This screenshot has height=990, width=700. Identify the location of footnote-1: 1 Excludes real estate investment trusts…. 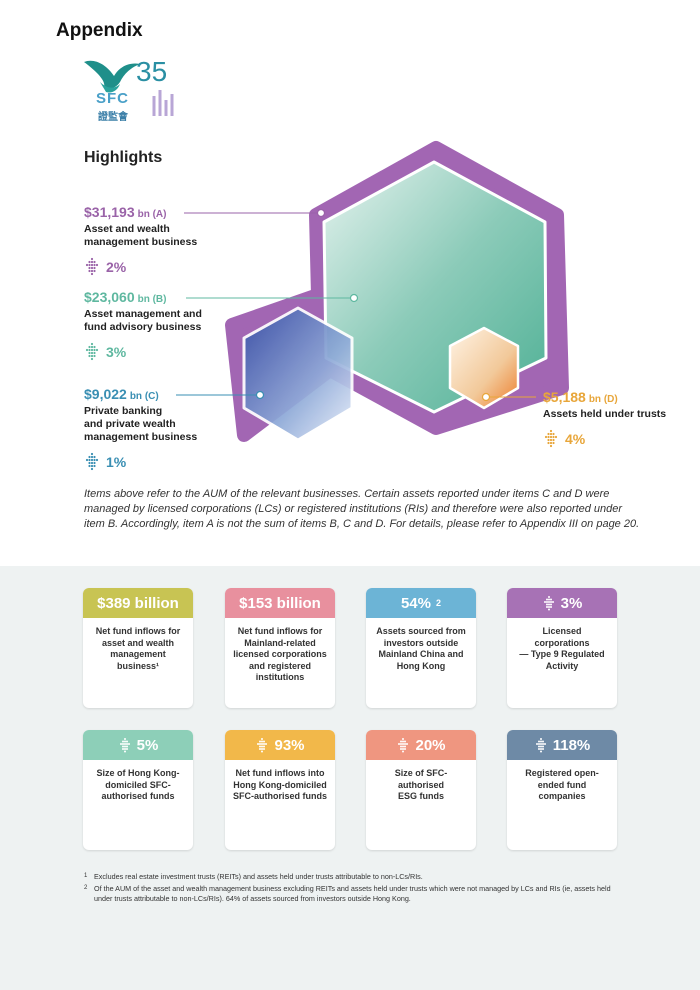
(253, 876).